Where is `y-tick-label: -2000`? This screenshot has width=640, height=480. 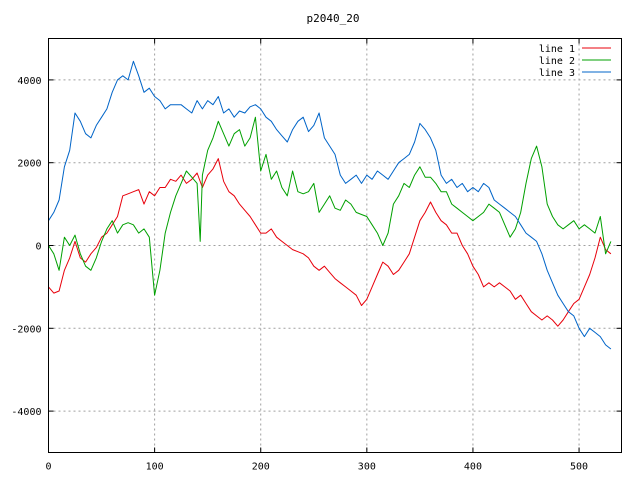 y-tick-label: -2000 is located at coordinates (26, 329).